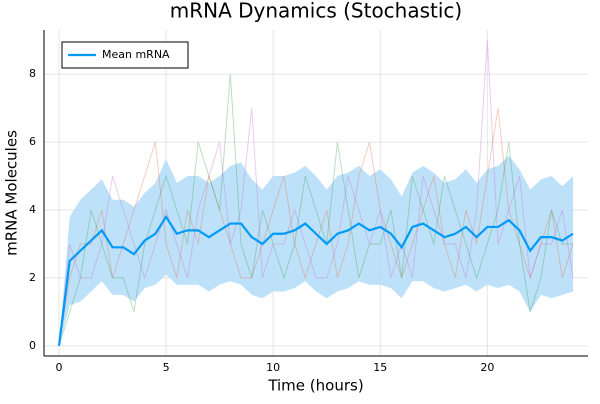 This screenshot has height=404, width=600. I want to click on x-tick-label: 0, so click(58, 367).